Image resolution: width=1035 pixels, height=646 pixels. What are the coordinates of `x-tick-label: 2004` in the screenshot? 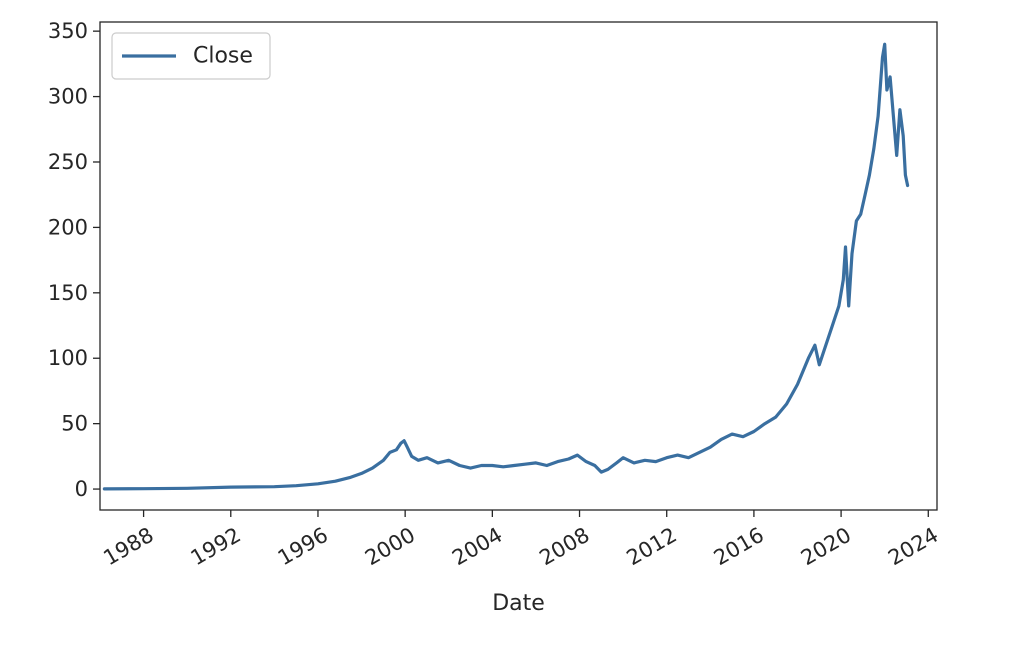 It's located at (477, 547).